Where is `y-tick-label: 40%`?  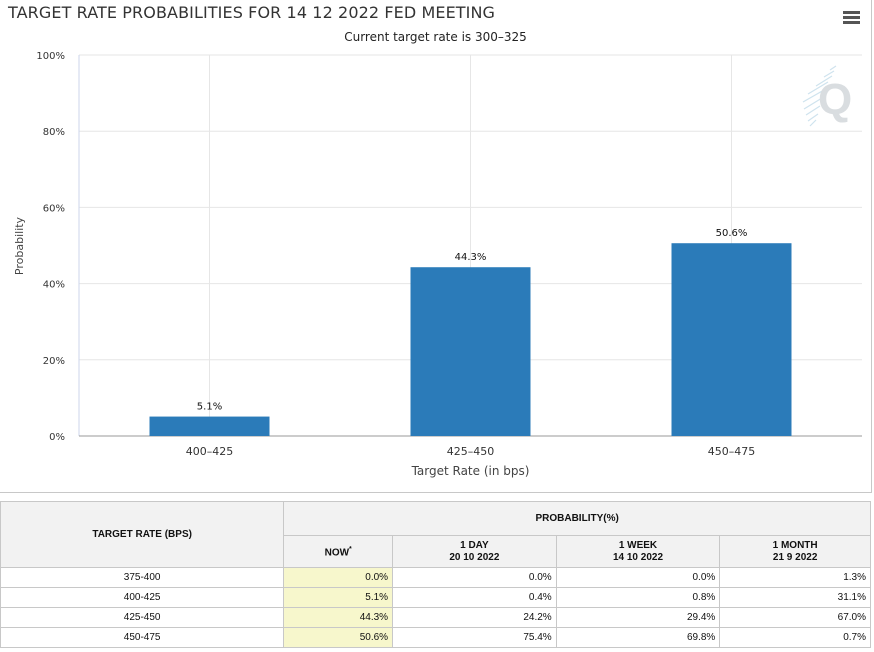
y-tick-label: 40% is located at coordinates (54, 285).